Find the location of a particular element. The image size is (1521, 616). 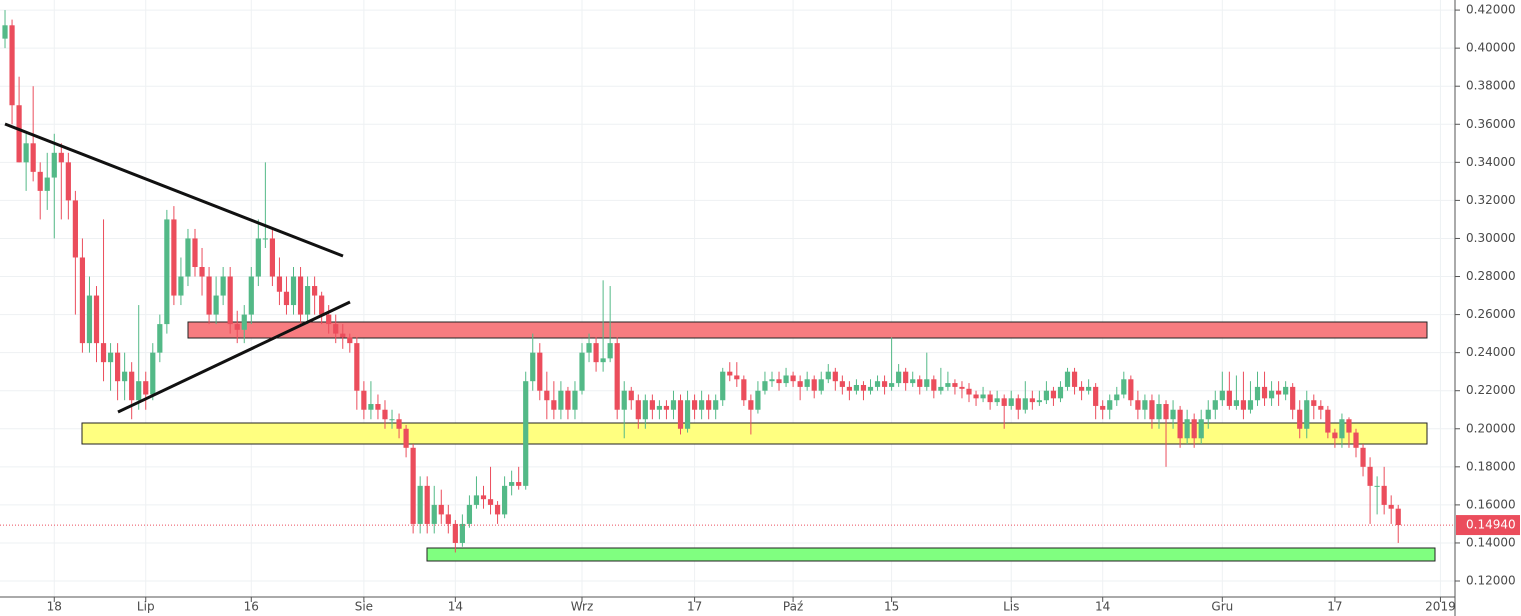

y-tick-label: 0.22000 is located at coordinates (1491, 390).